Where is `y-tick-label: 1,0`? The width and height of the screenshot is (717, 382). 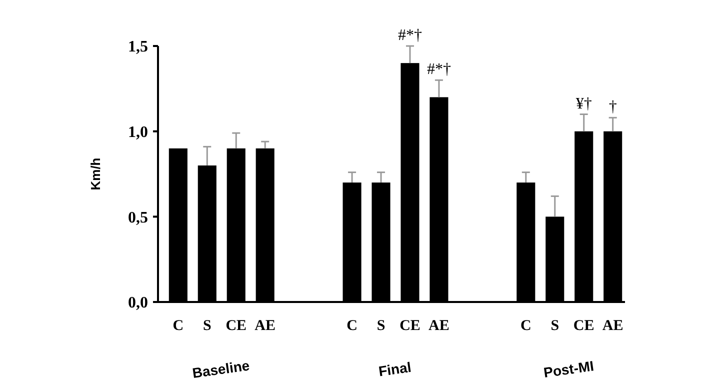 y-tick-label: 1,0 is located at coordinates (138, 132).